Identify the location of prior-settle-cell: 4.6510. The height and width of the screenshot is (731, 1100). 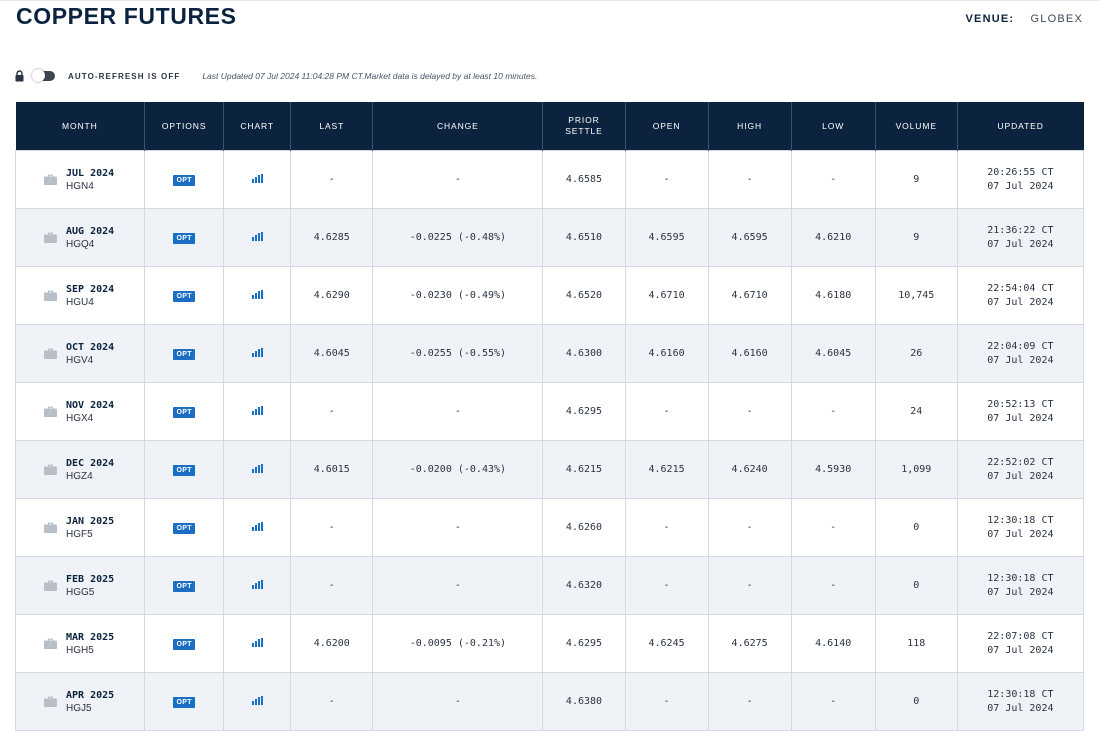
(584, 237).